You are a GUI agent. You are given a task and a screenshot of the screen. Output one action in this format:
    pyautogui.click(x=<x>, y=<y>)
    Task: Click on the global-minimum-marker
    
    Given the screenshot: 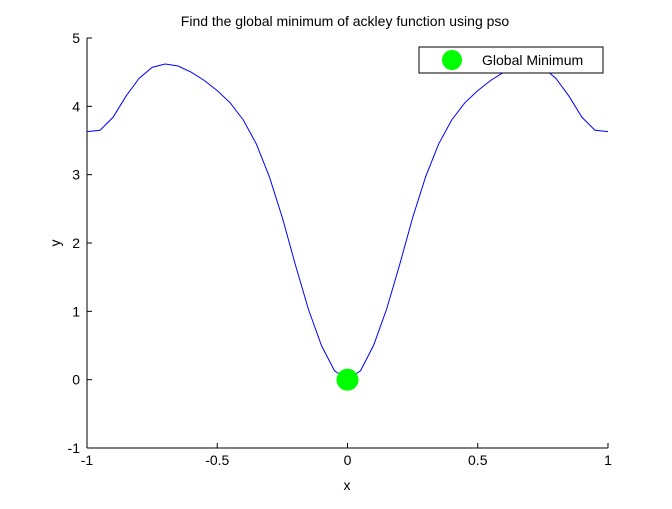 What is the action you would take?
    pyautogui.click(x=347, y=379)
    